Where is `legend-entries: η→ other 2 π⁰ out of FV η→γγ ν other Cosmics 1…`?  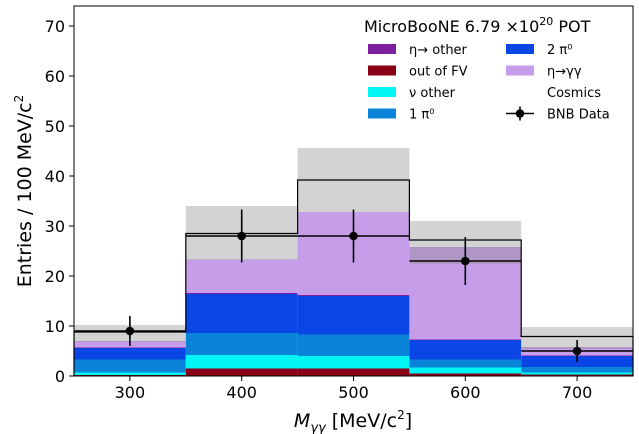 legend-entries: η→ other 2 π⁰ out of FV η→γγ ν other Cosmics 1… is located at coordinates (489, 83).